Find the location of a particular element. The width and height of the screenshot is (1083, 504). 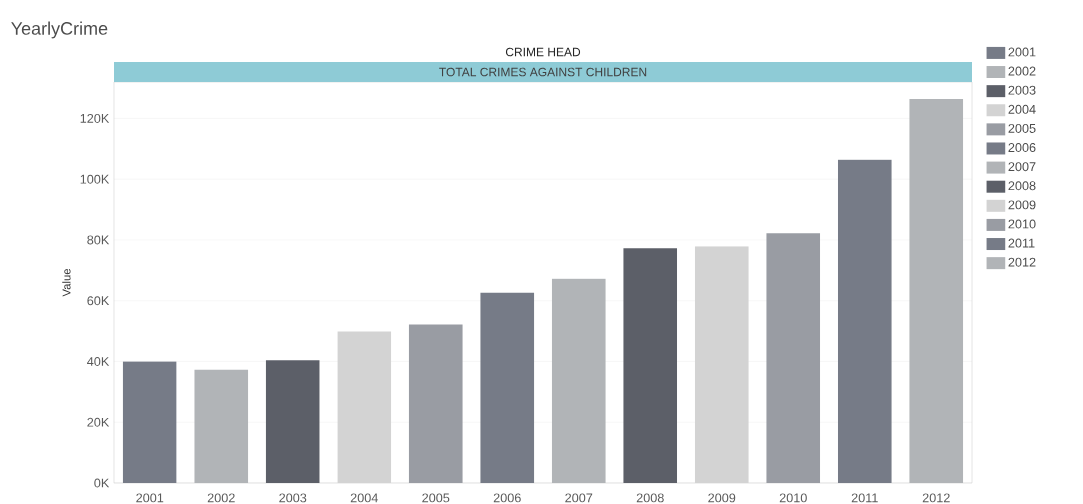

x-tick-label: 2005 is located at coordinates (436, 498).